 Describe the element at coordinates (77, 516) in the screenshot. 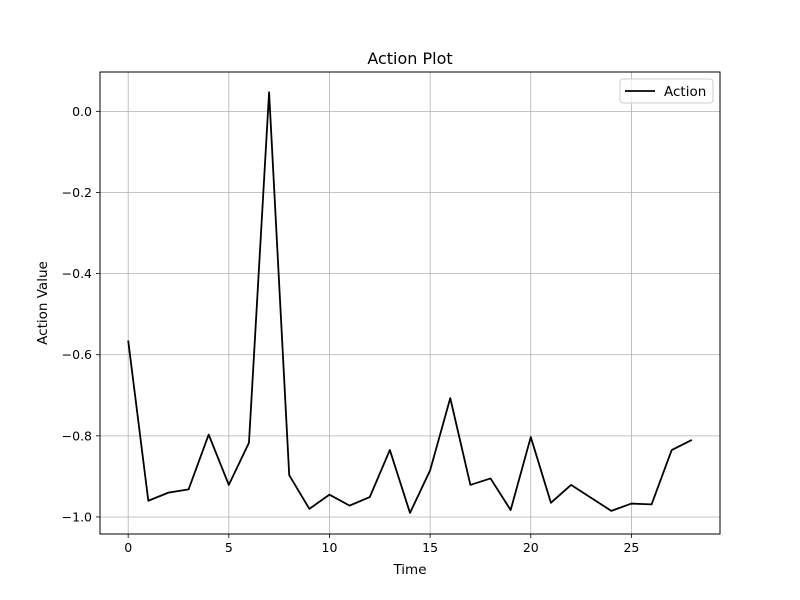

I see `y-tick-label: −1.0` at that location.